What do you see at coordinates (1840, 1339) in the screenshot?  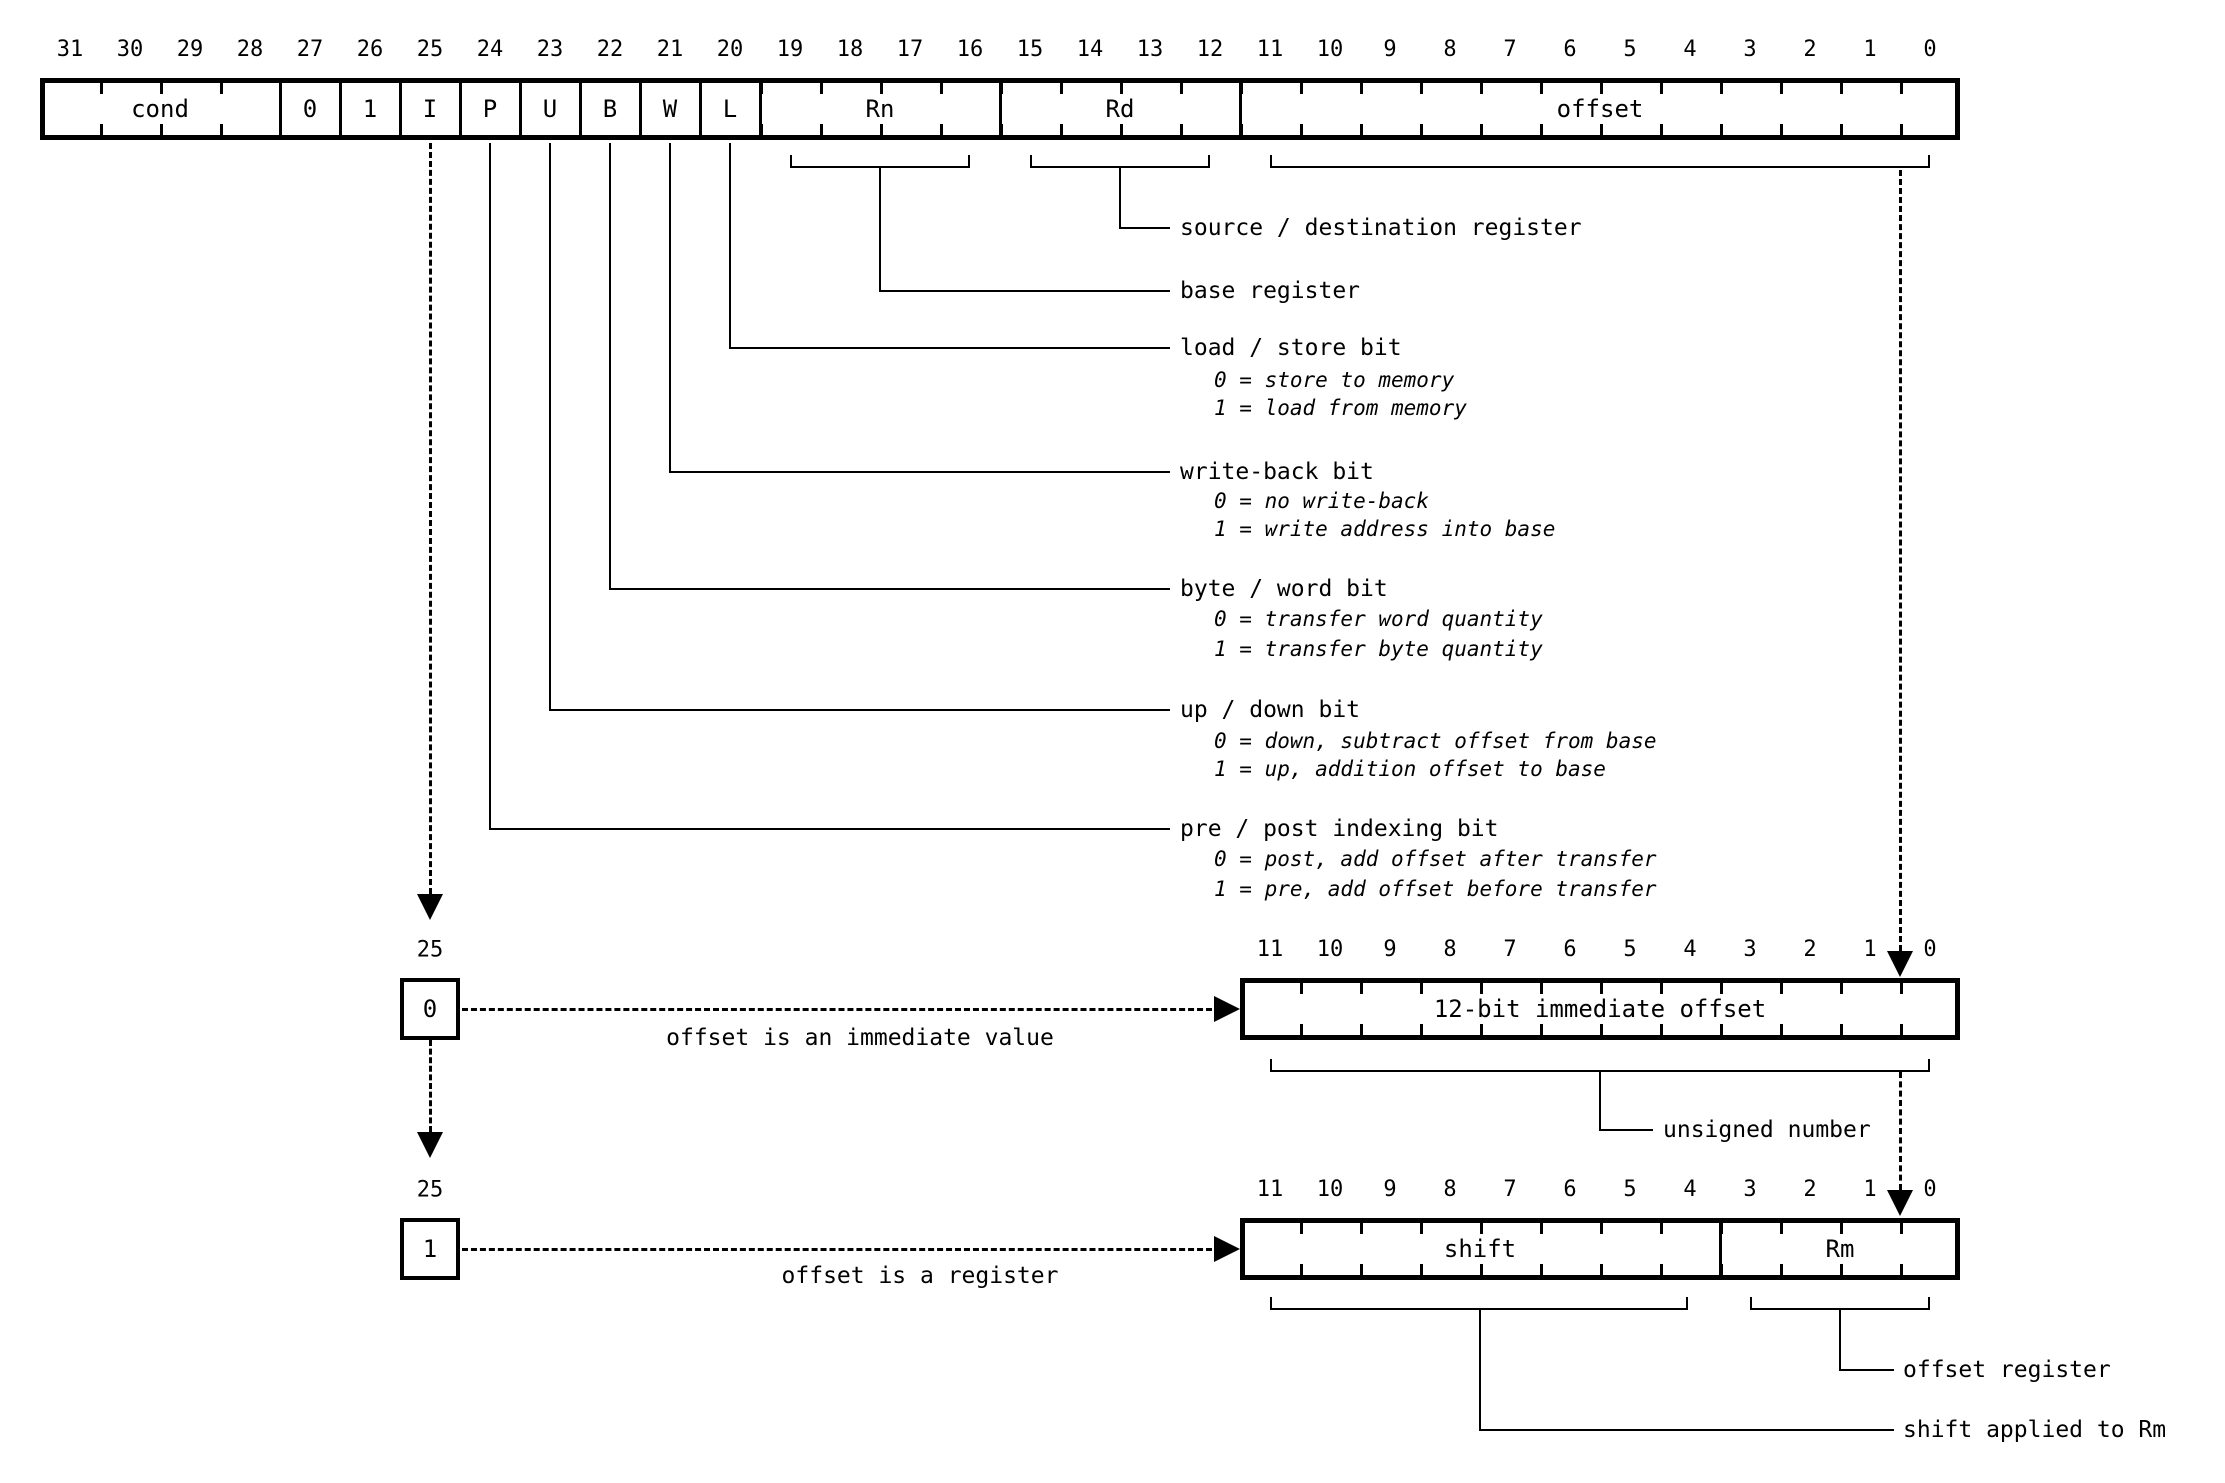 I see `offset-register-vline` at bounding box center [1840, 1339].